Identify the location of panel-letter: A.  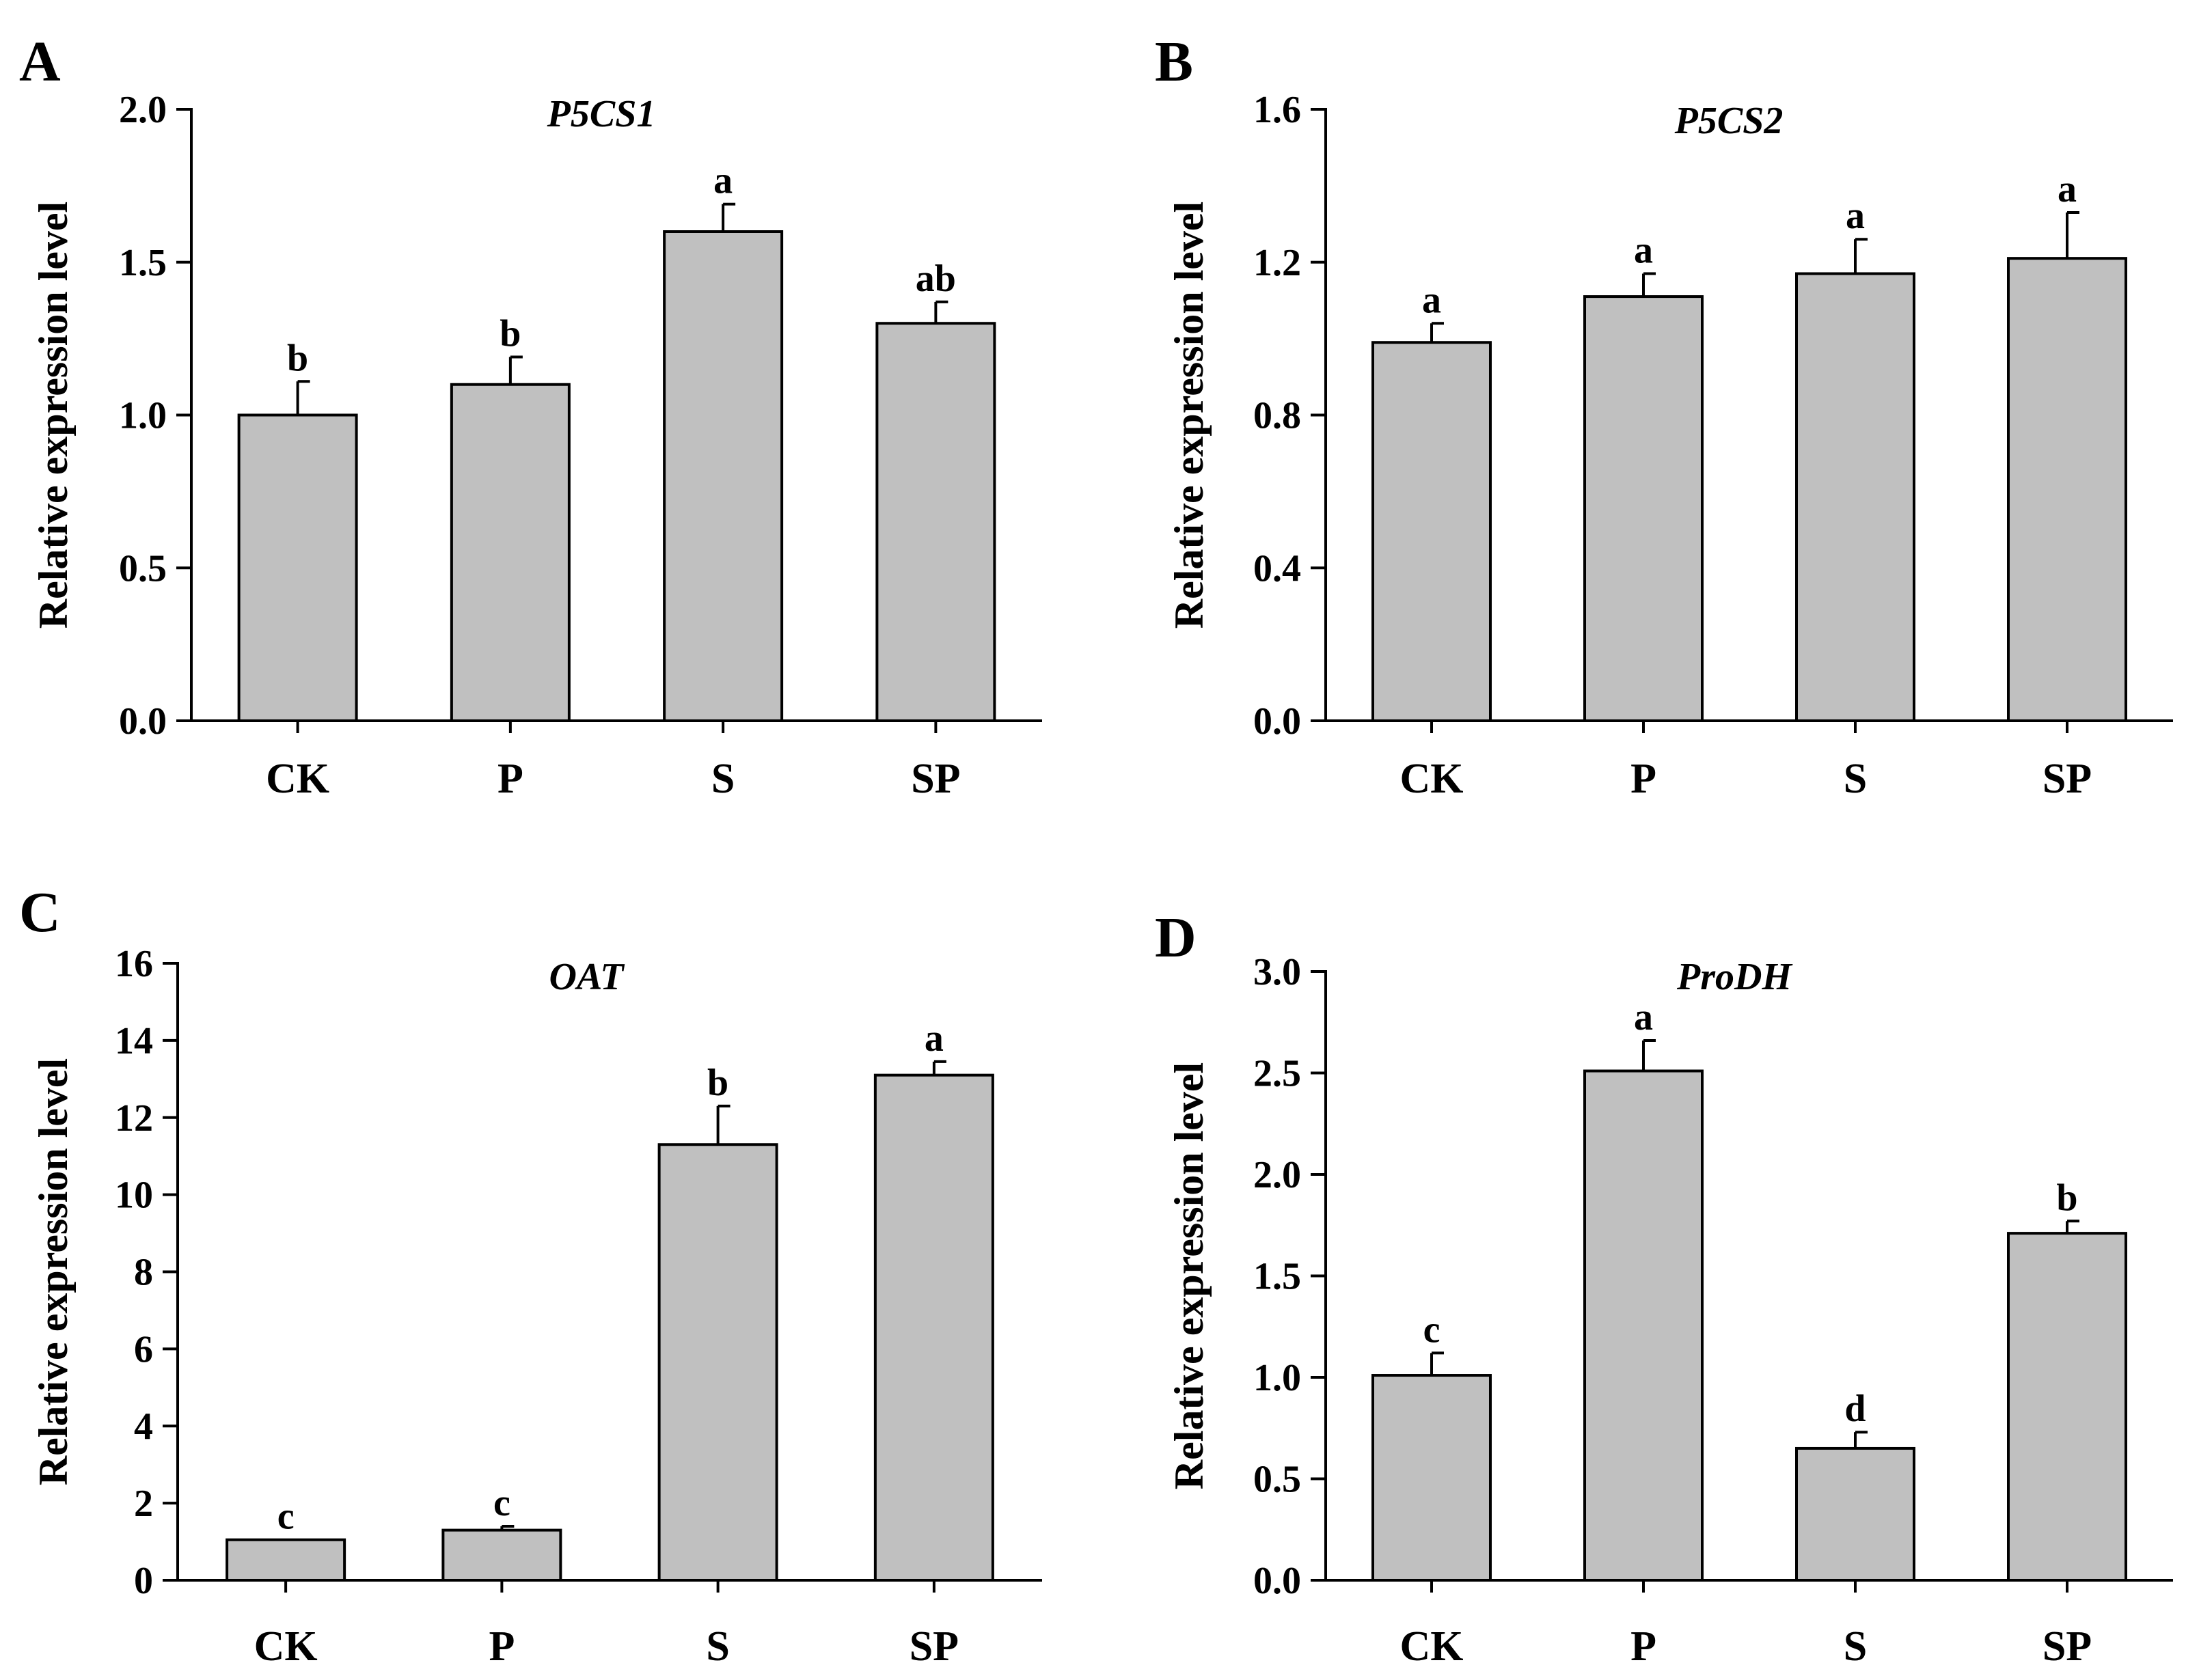
(40, 62).